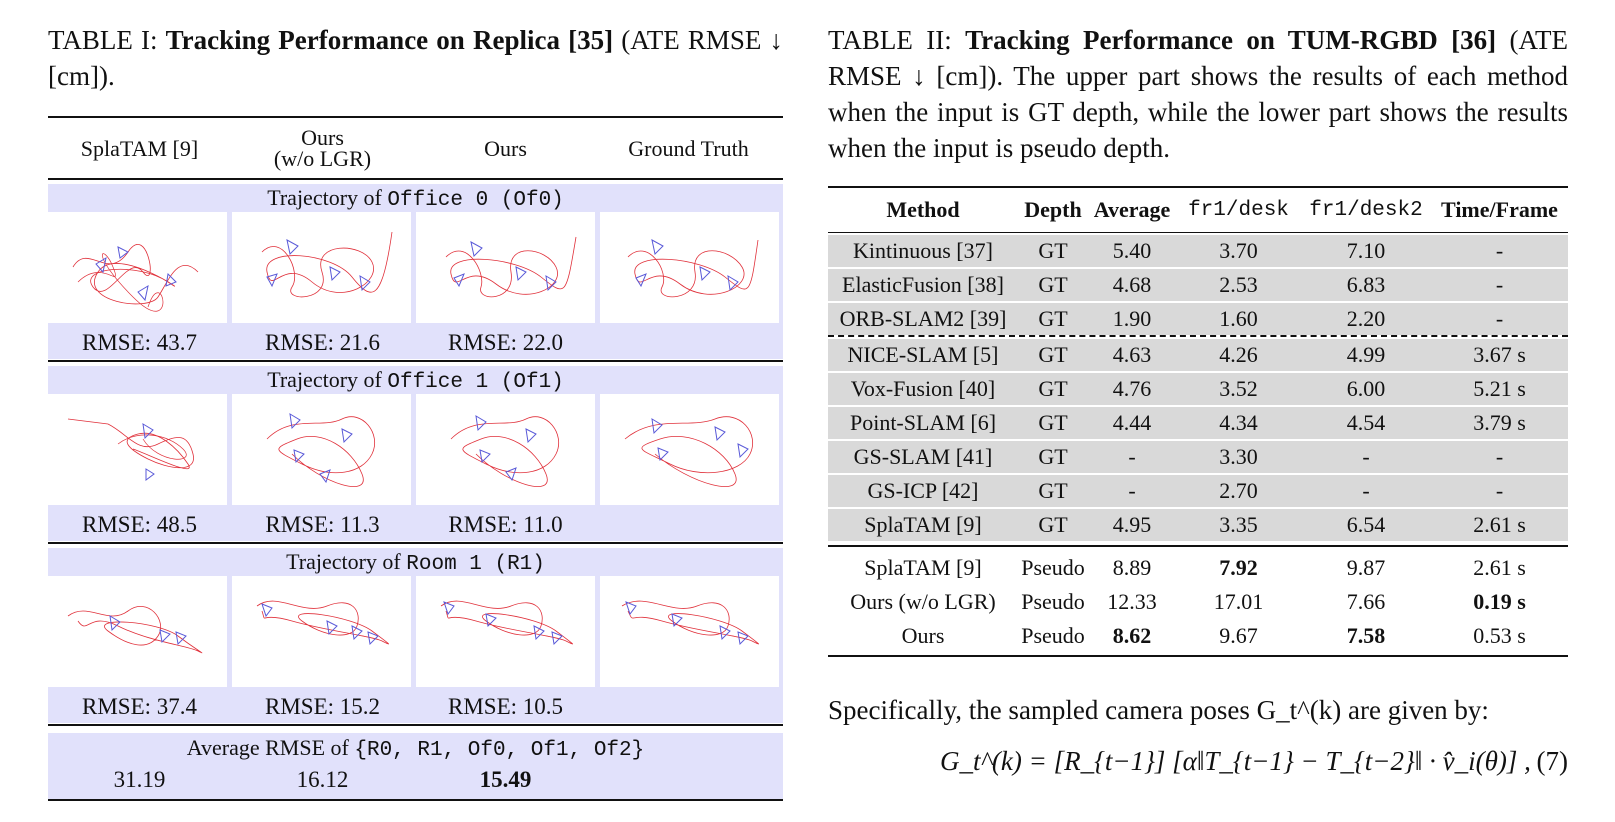  What do you see at coordinates (1198, 525) in the screenshot?
I see `table-row: SplaTAM [9] GT 4.95 3.35 6.54 2.61 s` at bounding box center [1198, 525].